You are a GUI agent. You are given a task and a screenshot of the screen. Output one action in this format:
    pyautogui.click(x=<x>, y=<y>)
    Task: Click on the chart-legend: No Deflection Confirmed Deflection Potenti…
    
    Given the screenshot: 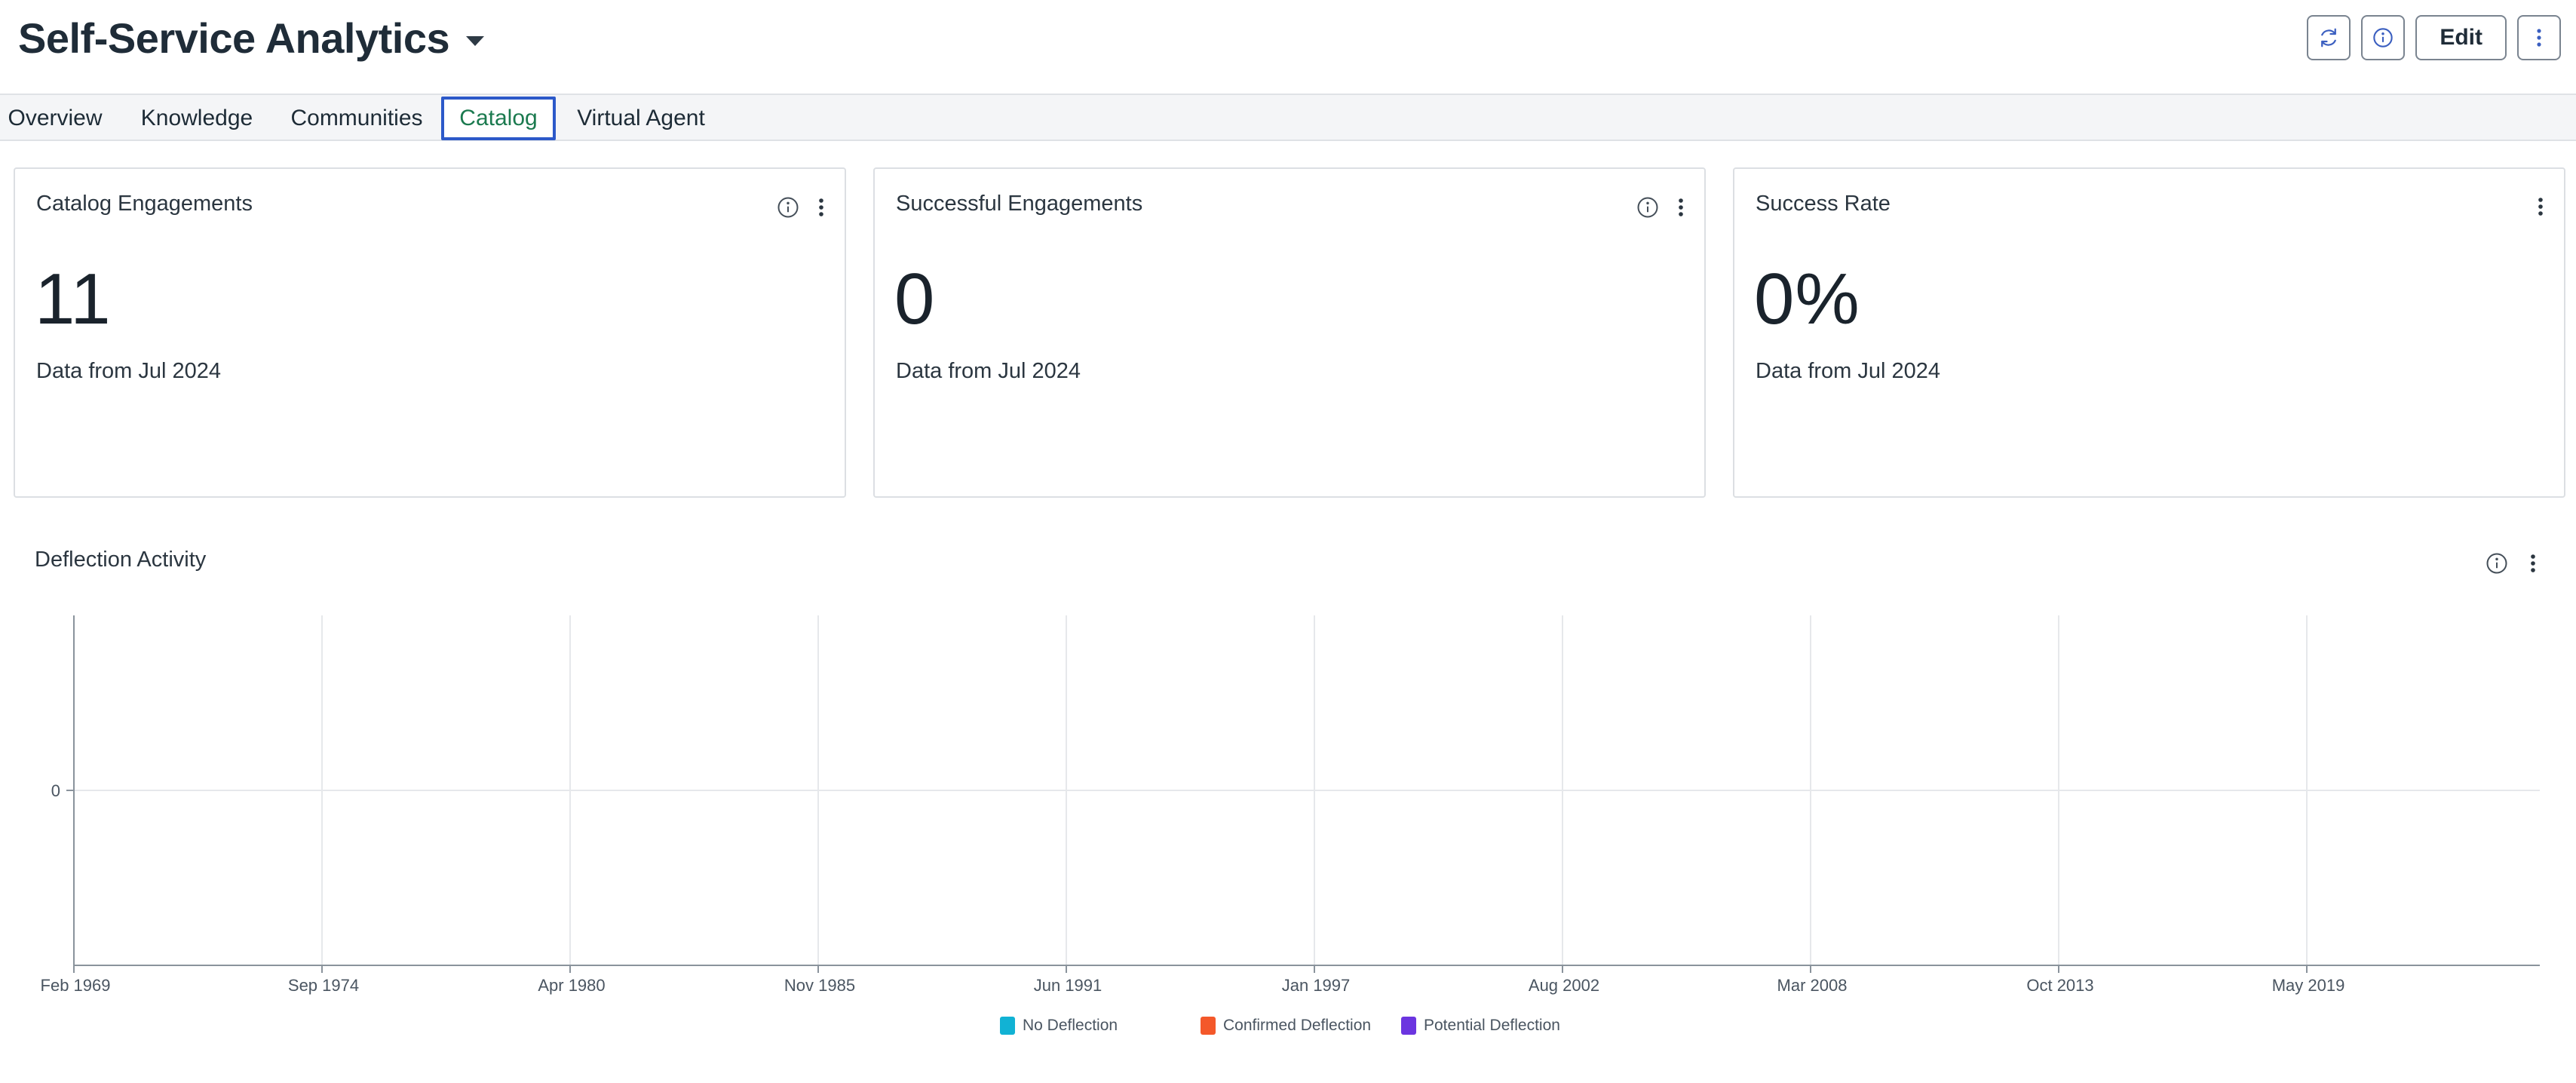 What is the action you would take?
    pyautogui.click(x=1288, y=1030)
    